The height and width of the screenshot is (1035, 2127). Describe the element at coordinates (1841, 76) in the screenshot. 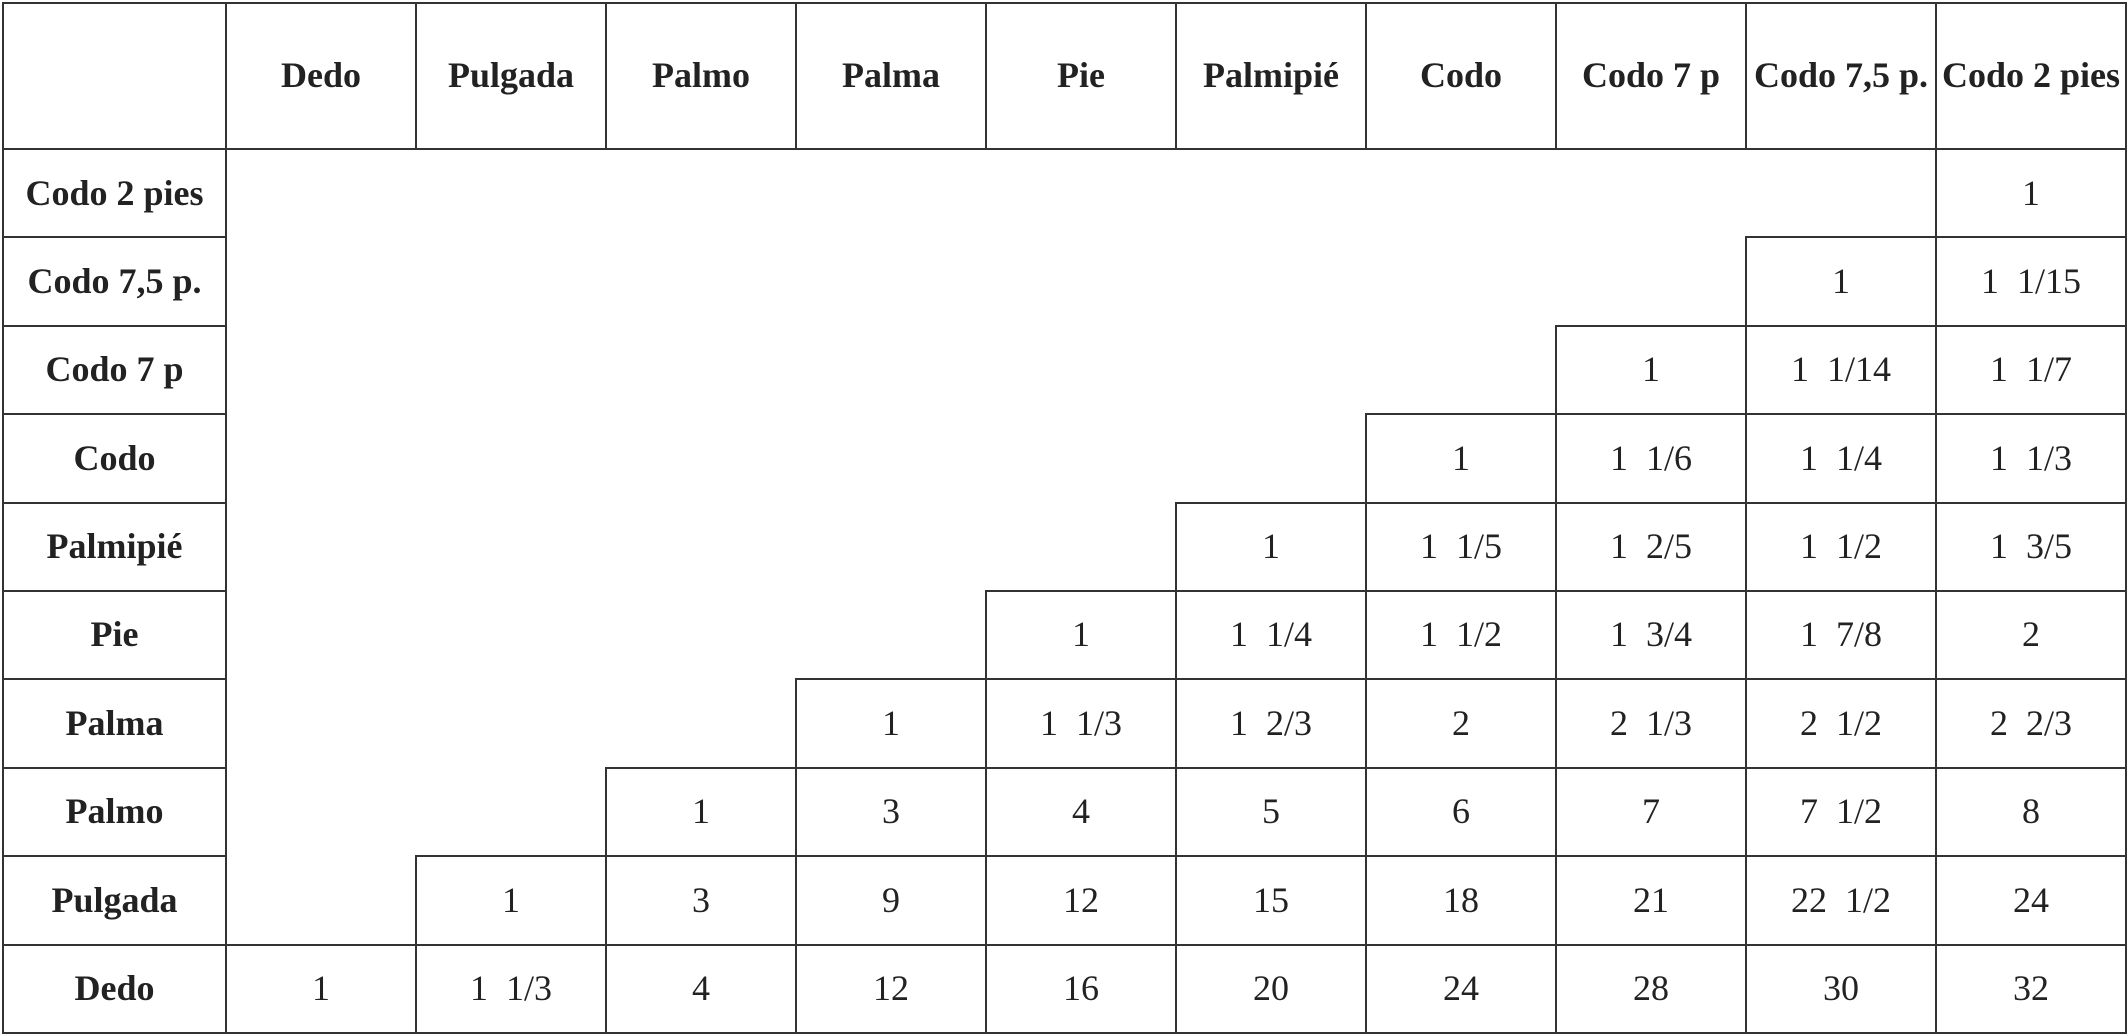

I see `column-header: Codo 7,5 p.` at that location.